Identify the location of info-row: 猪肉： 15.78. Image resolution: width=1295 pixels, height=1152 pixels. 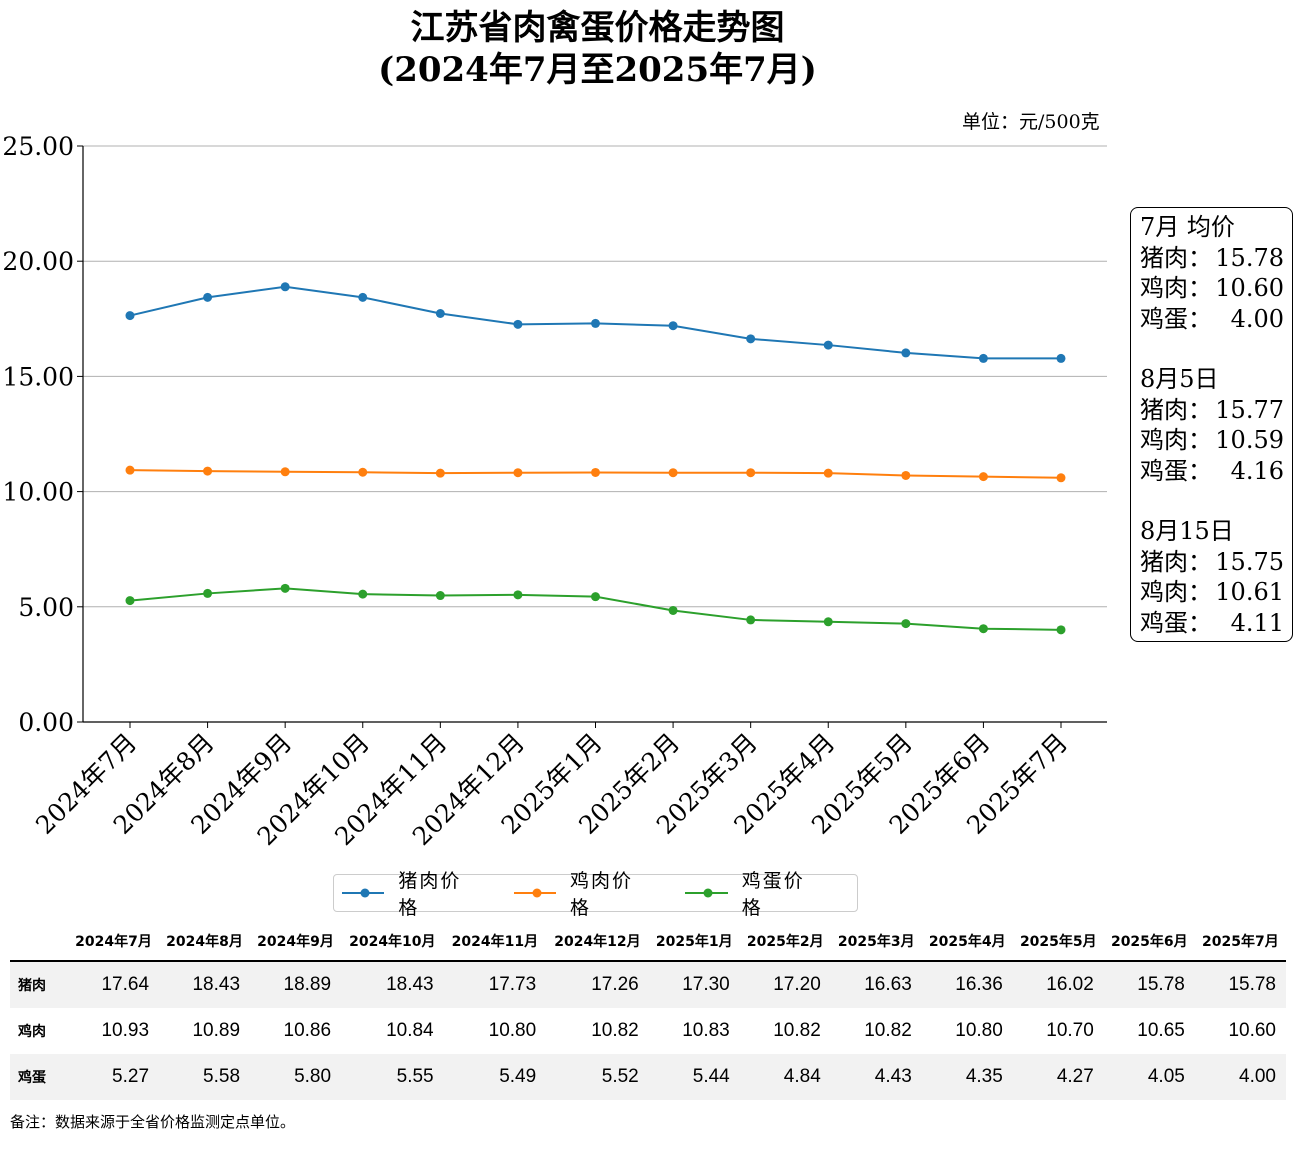
(1212, 258).